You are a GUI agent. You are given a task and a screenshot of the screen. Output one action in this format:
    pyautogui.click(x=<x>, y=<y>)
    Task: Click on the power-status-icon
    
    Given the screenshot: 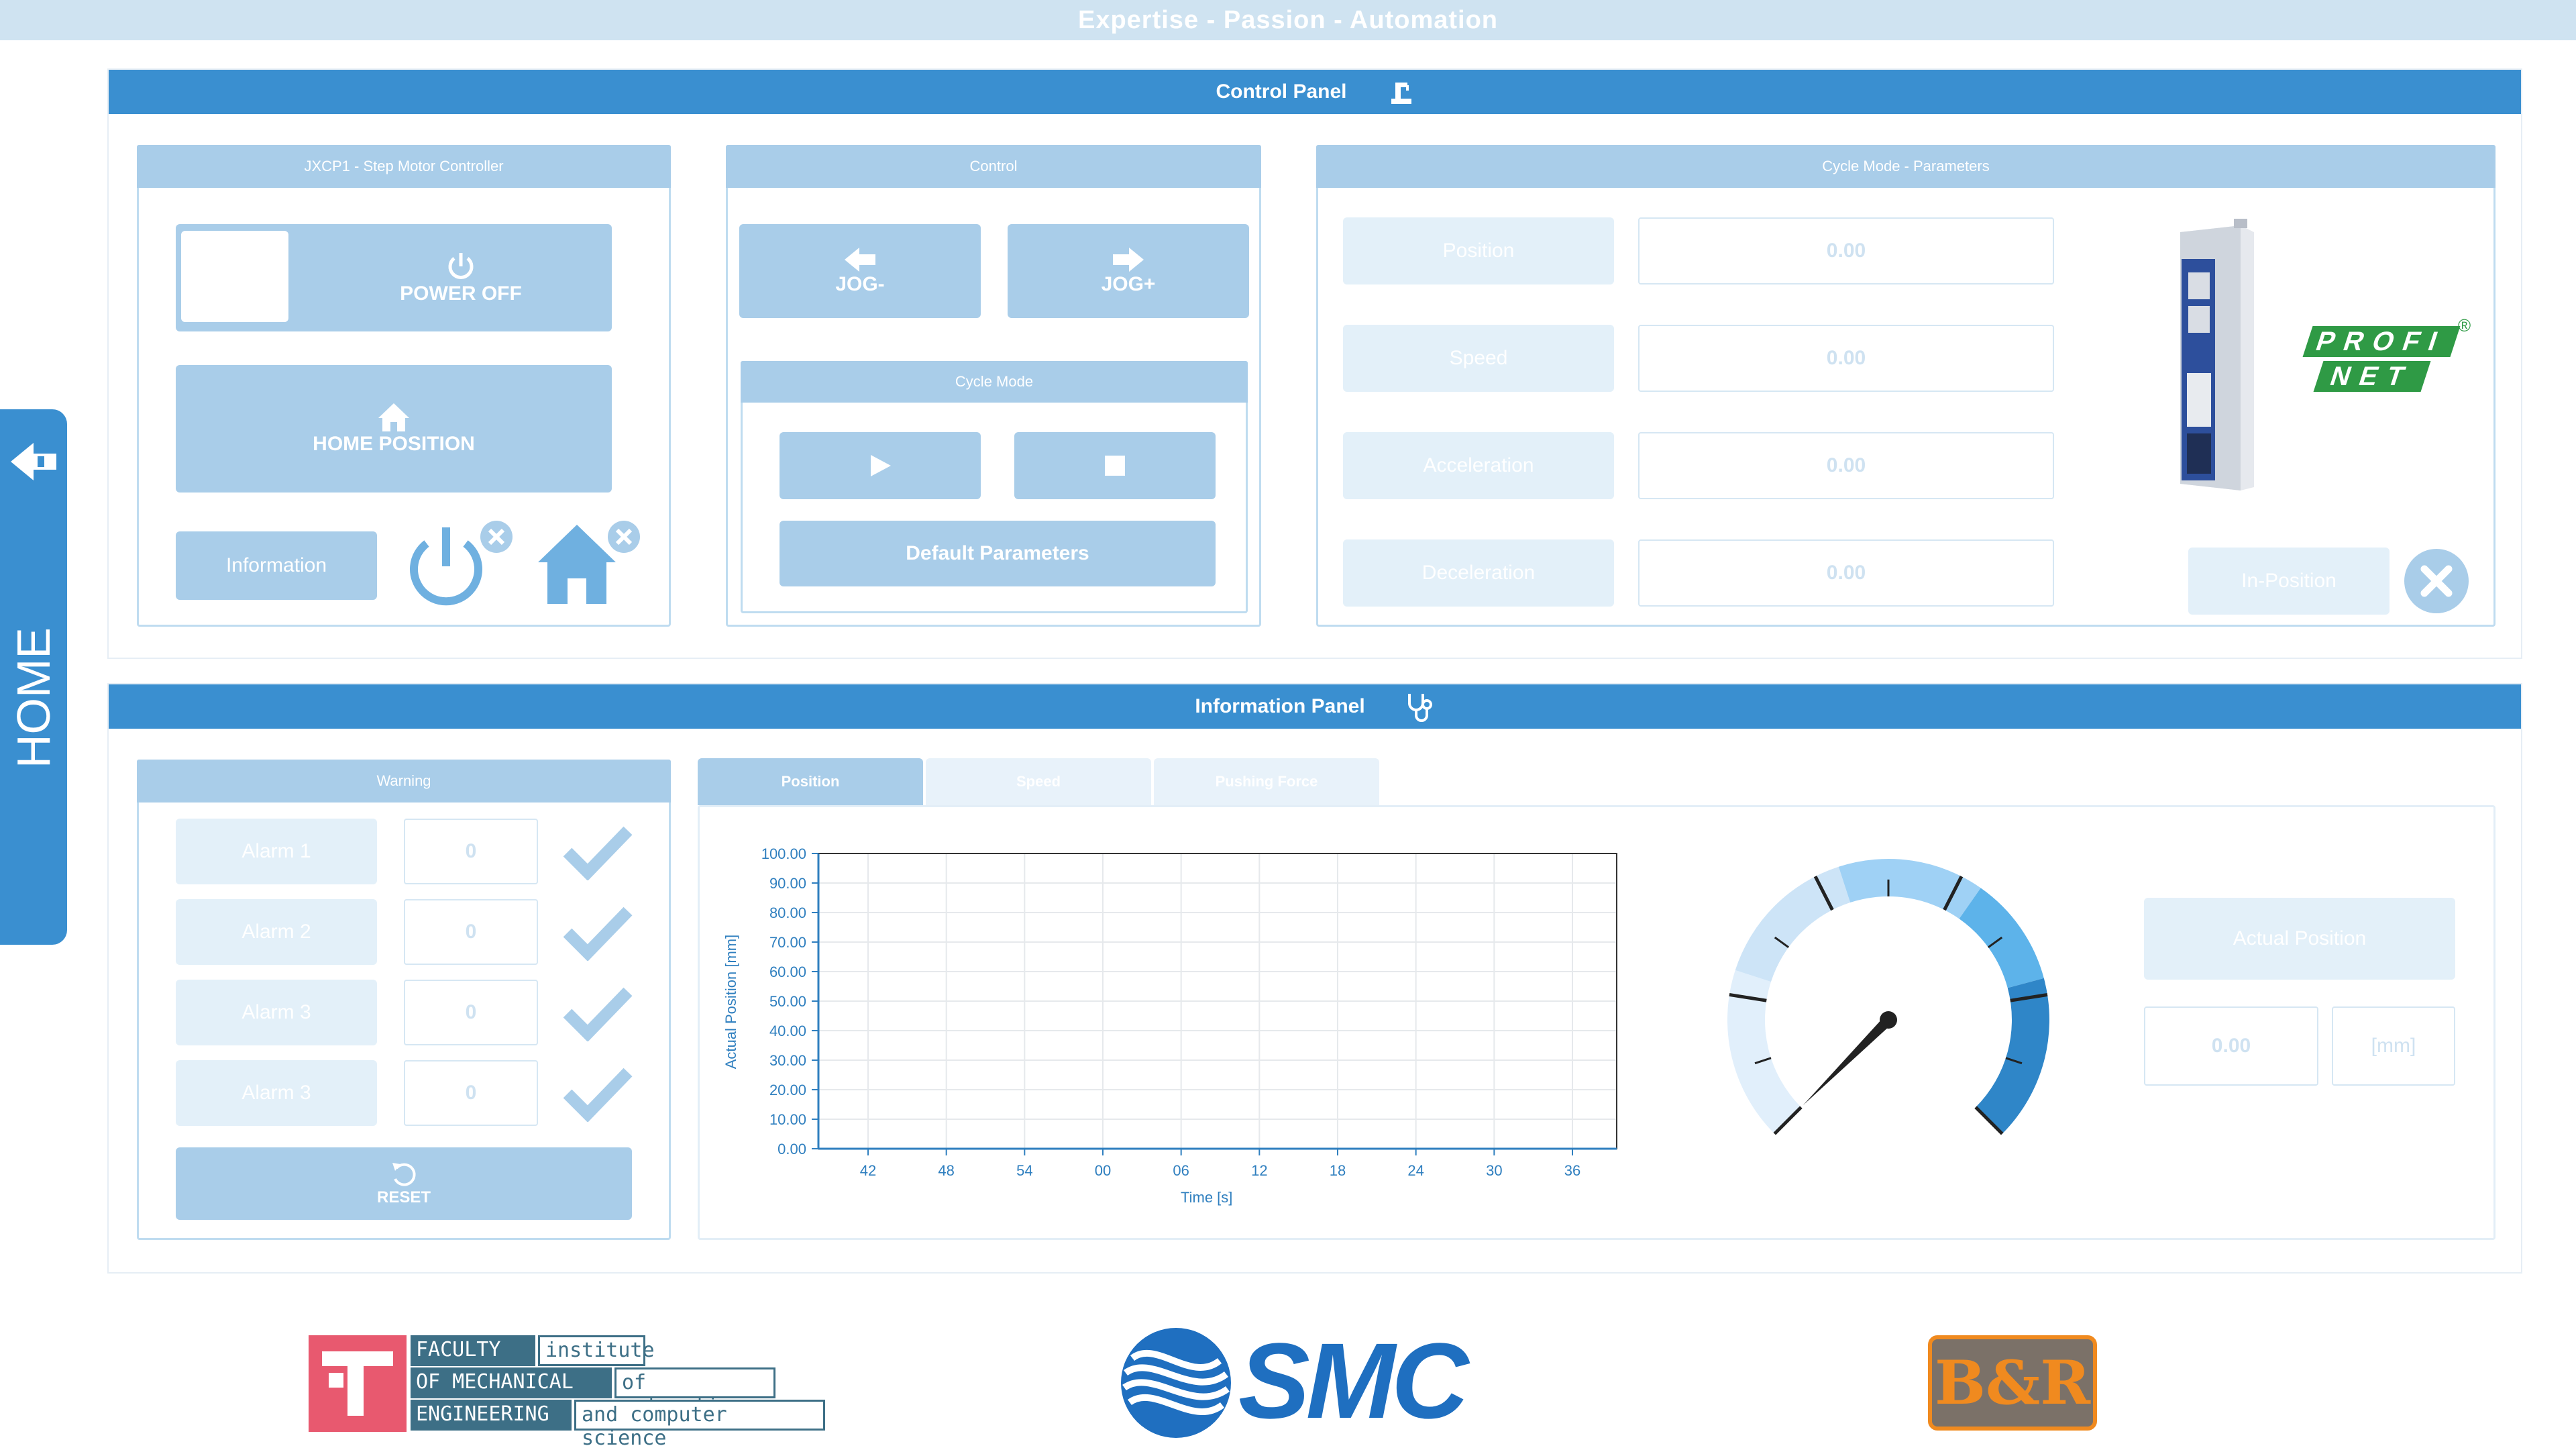 What is the action you would take?
    pyautogui.click(x=461, y=563)
    